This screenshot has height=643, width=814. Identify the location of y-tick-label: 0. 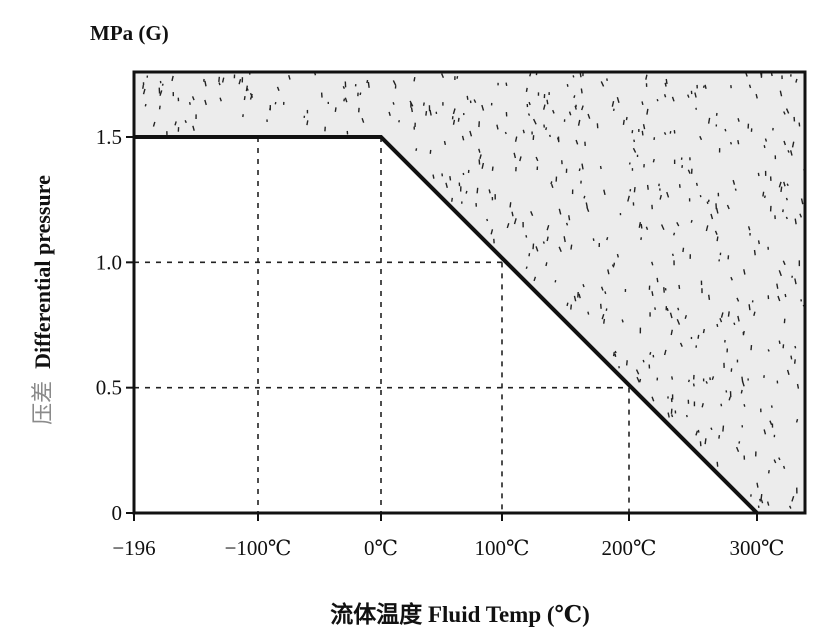
(117, 513).